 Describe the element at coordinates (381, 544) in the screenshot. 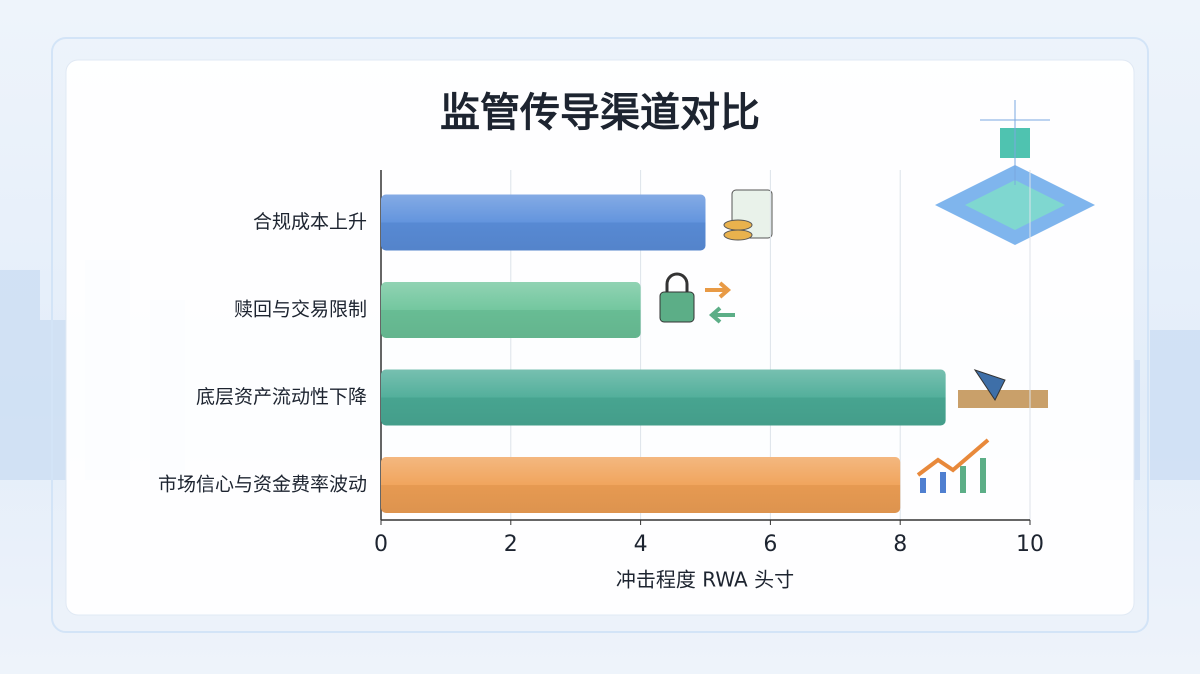

I see `x-tick-label: 0` at that location.